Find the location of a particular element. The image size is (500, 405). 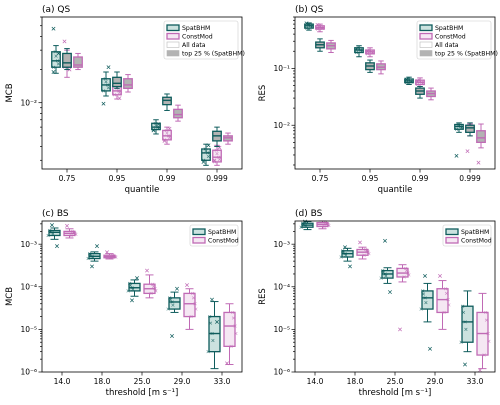

x-tick-label: 29.0 is located at coordinates (182, 381).